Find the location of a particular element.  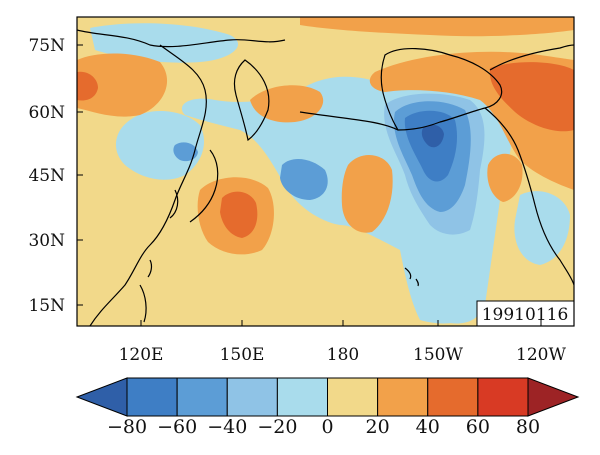

colorbar-tick-label: −40 is located at coordinates (227, 427).